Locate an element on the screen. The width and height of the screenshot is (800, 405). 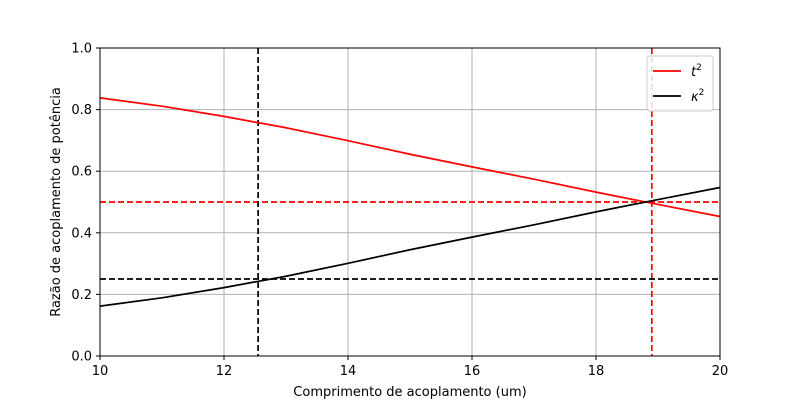
y-tick-label: 0.6 is located at coordinates (81, 172).